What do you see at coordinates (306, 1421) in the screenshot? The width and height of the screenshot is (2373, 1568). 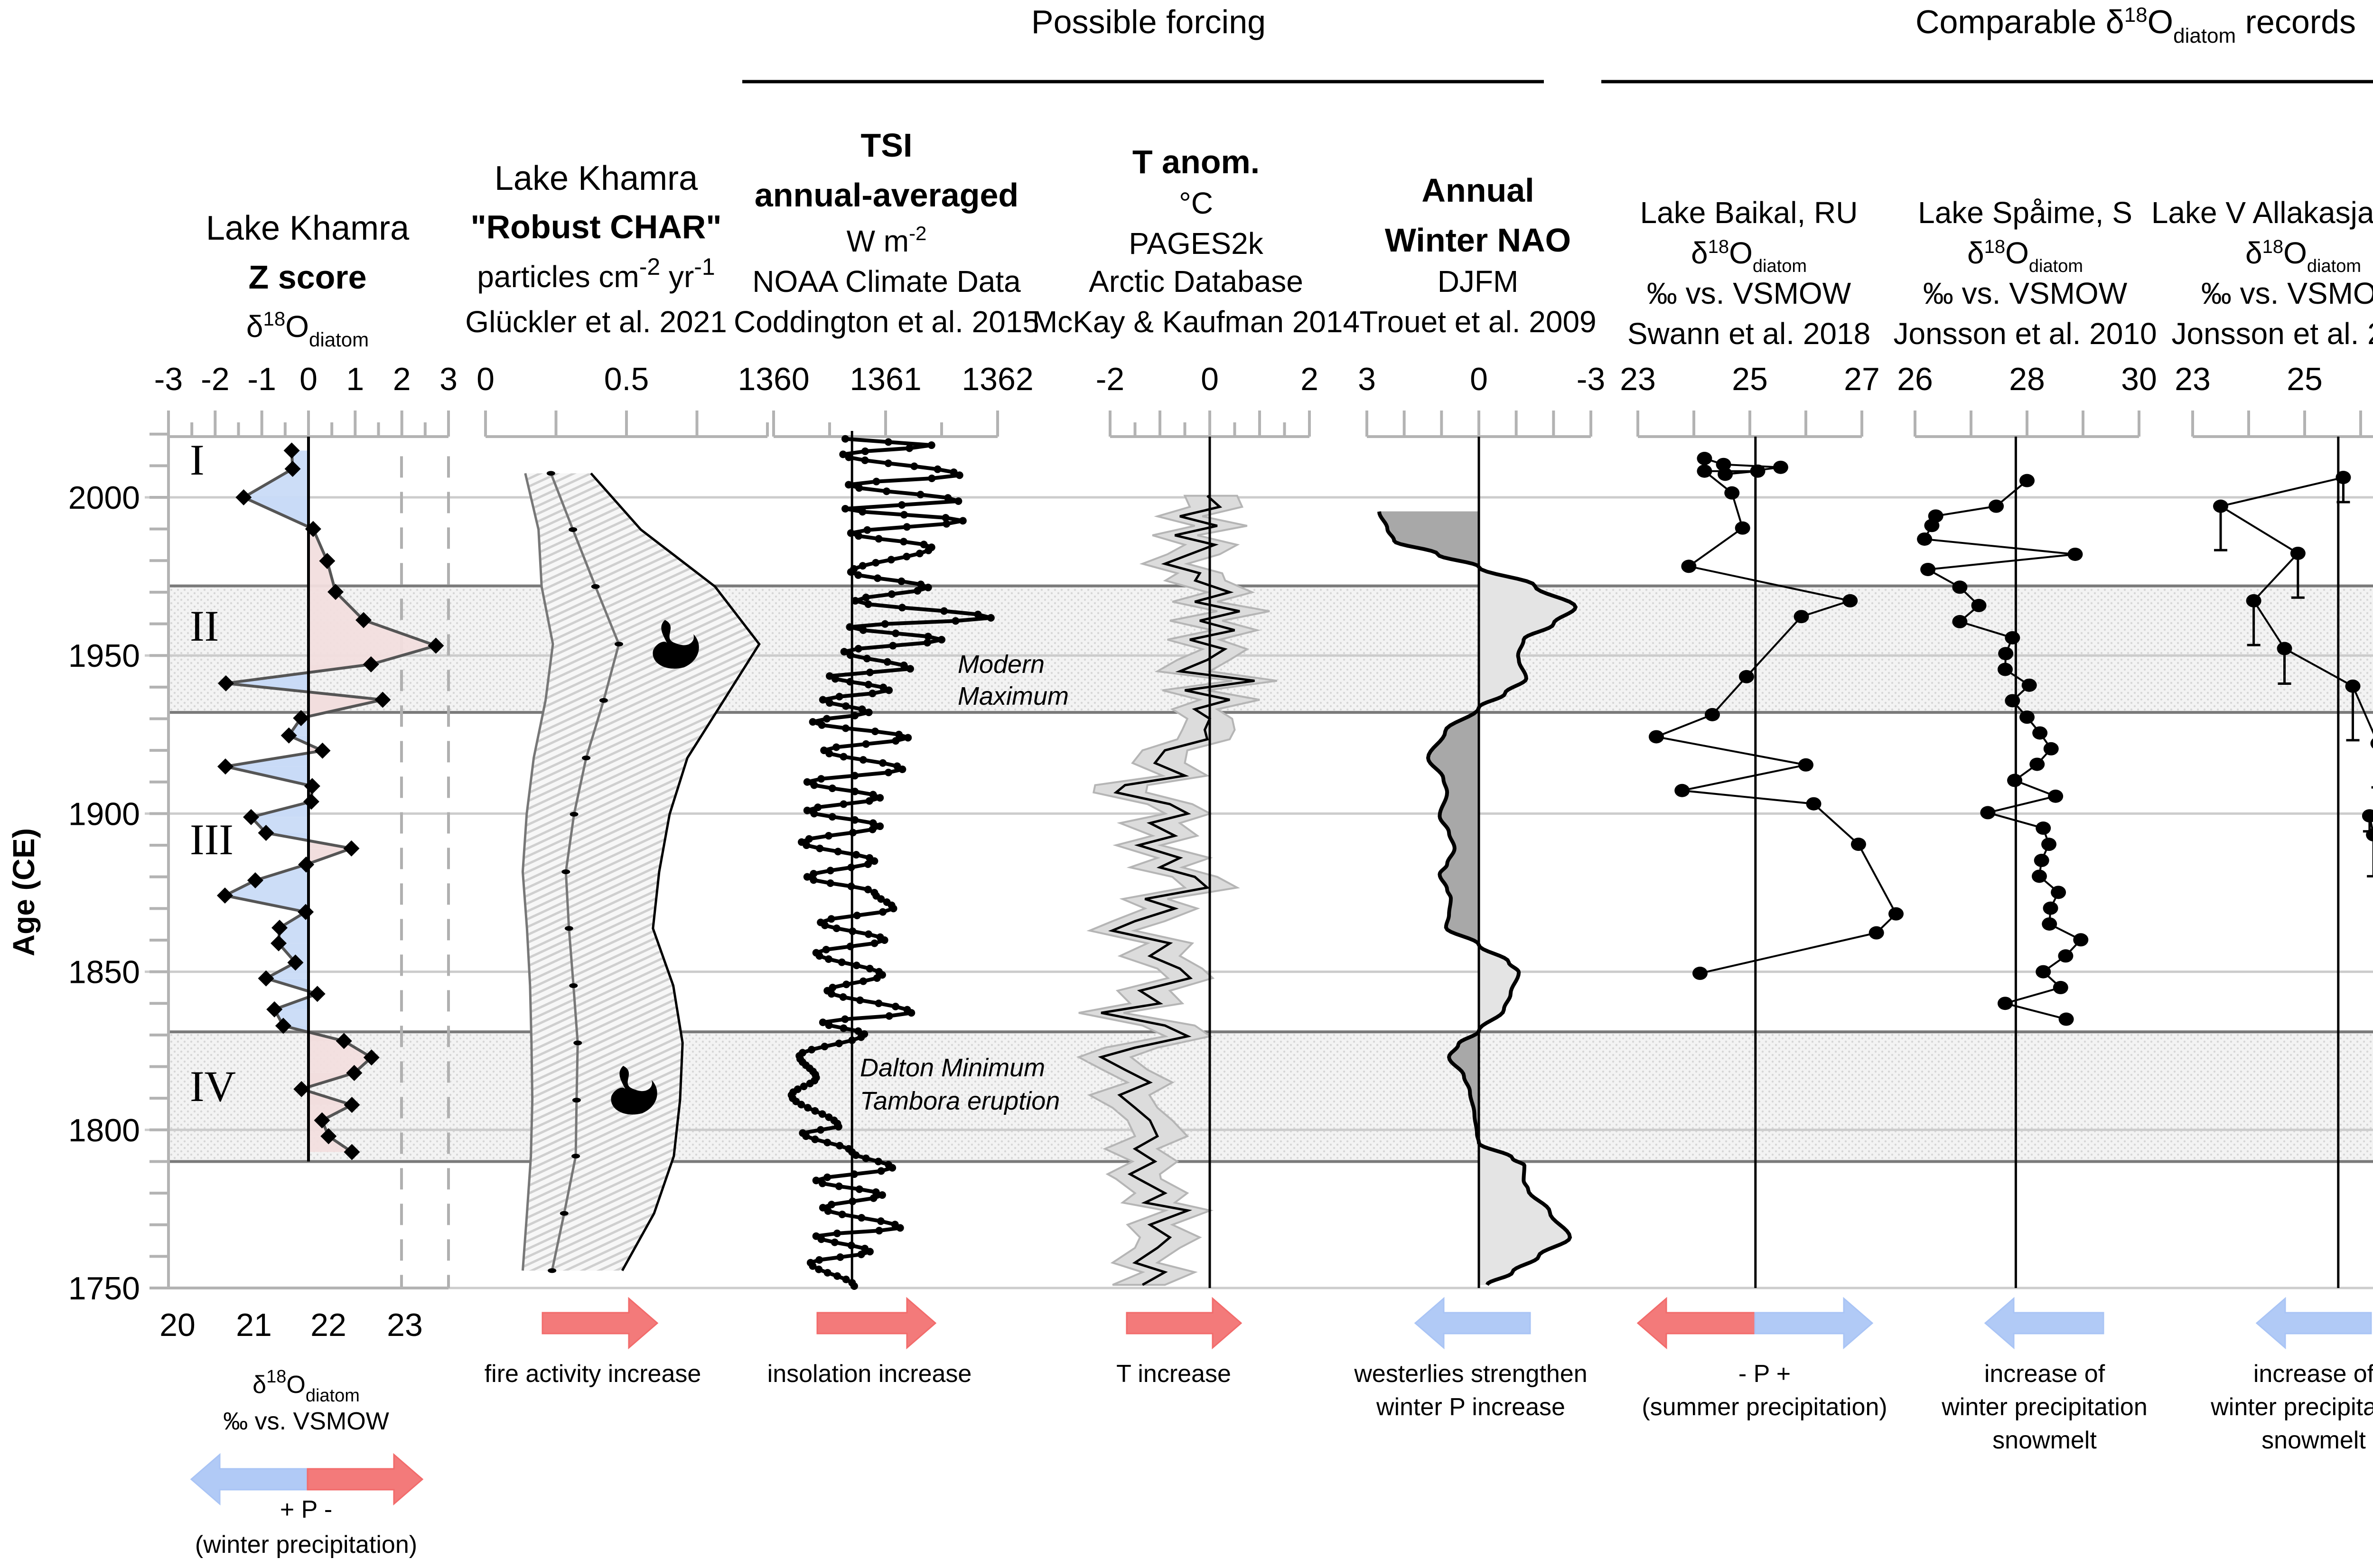 I see `khamra-bottom-units: ‰ vs. VSMOW` at bounding box center [306, 1421].